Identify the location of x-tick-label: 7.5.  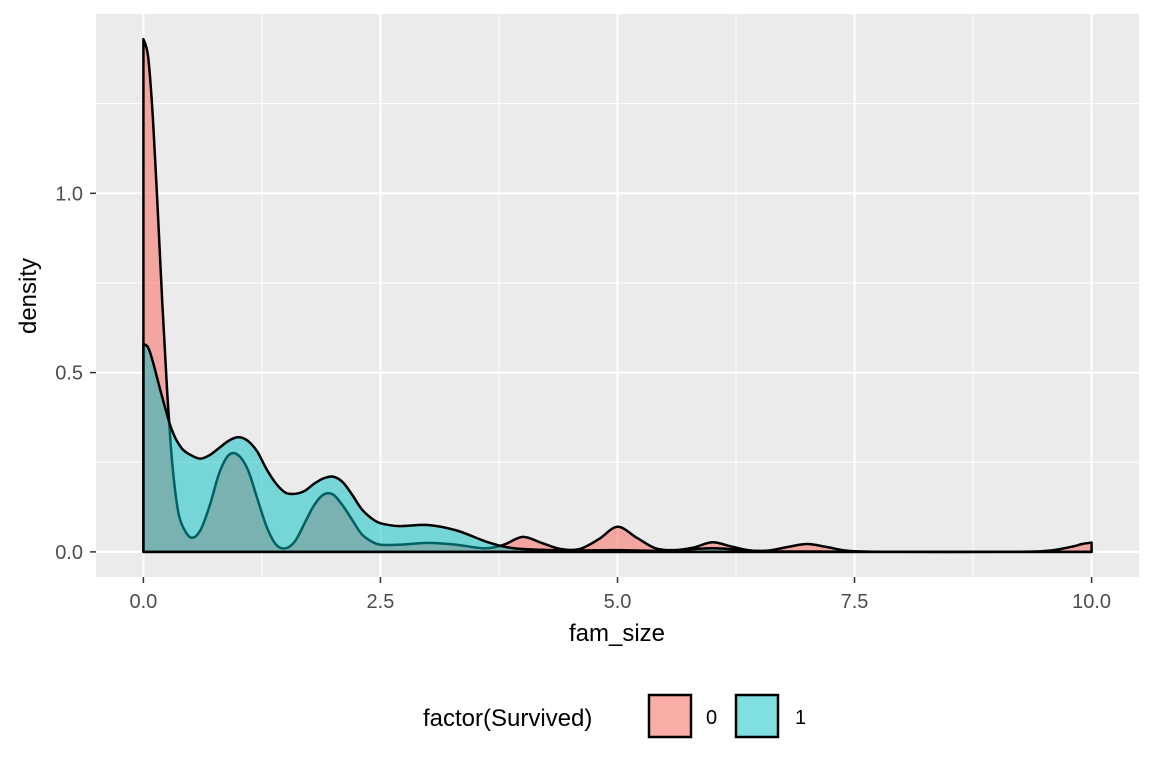
(855, 602).